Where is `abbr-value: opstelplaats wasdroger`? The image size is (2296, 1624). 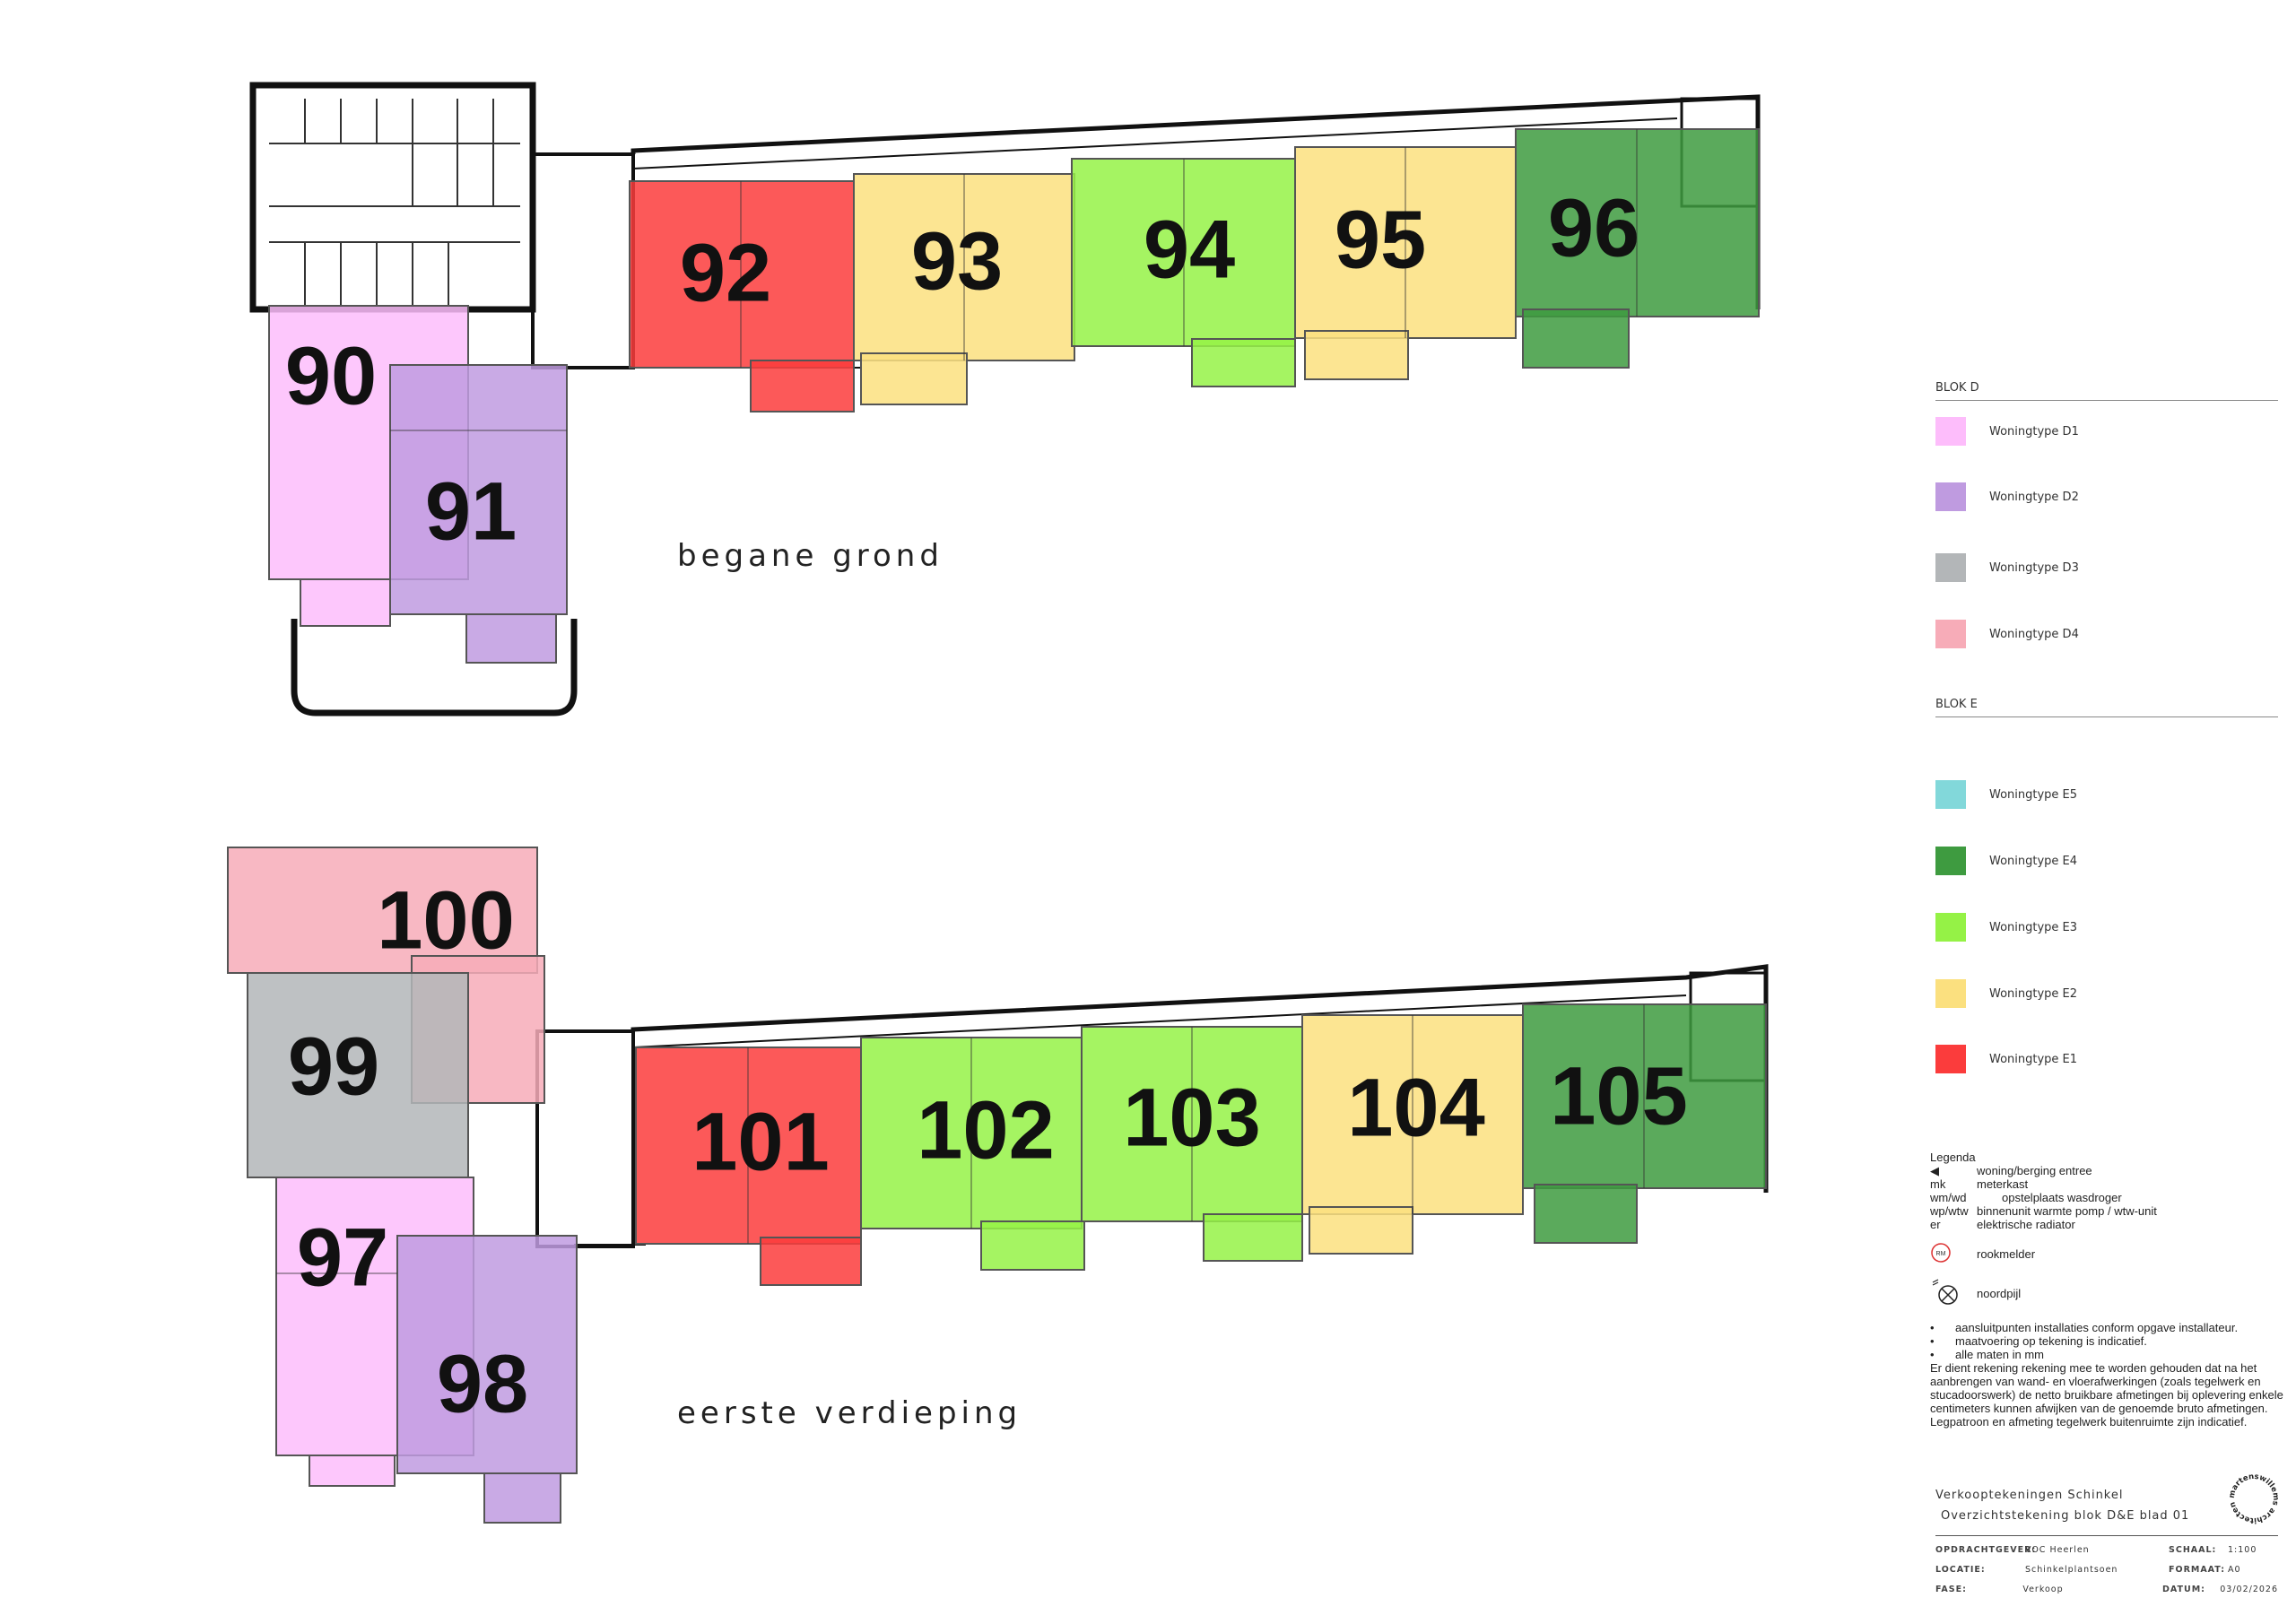 abbr-value: opstelplaats wasdroger is located at coordinates (2062, 1197).